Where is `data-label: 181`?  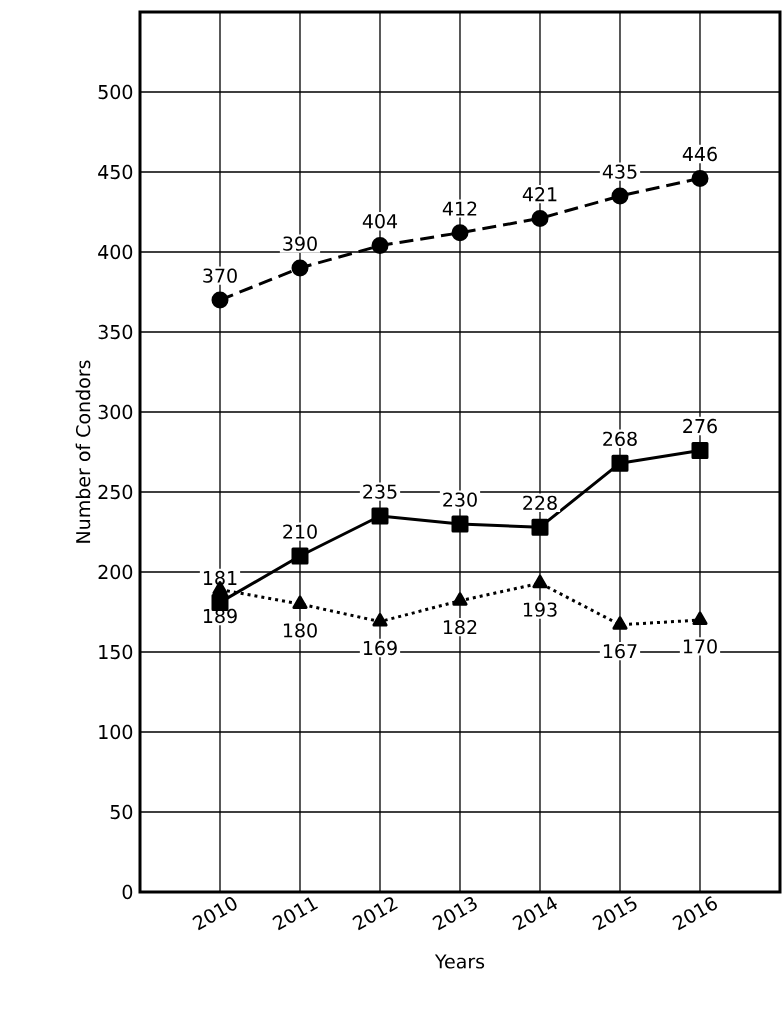 data-label: 181 is located at coordinates (220, 578).